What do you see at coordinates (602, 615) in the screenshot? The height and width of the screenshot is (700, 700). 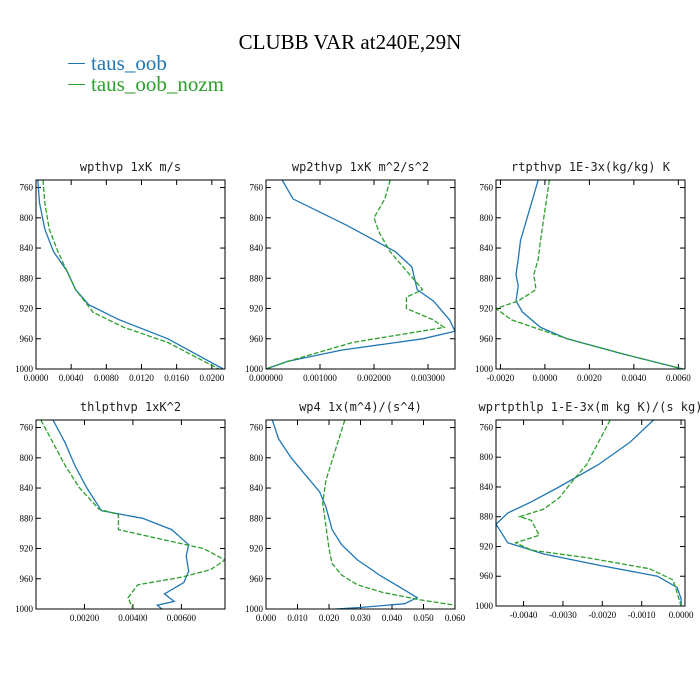 I see `x-tick-label: -0.0020` at bounding box center [602, 615].